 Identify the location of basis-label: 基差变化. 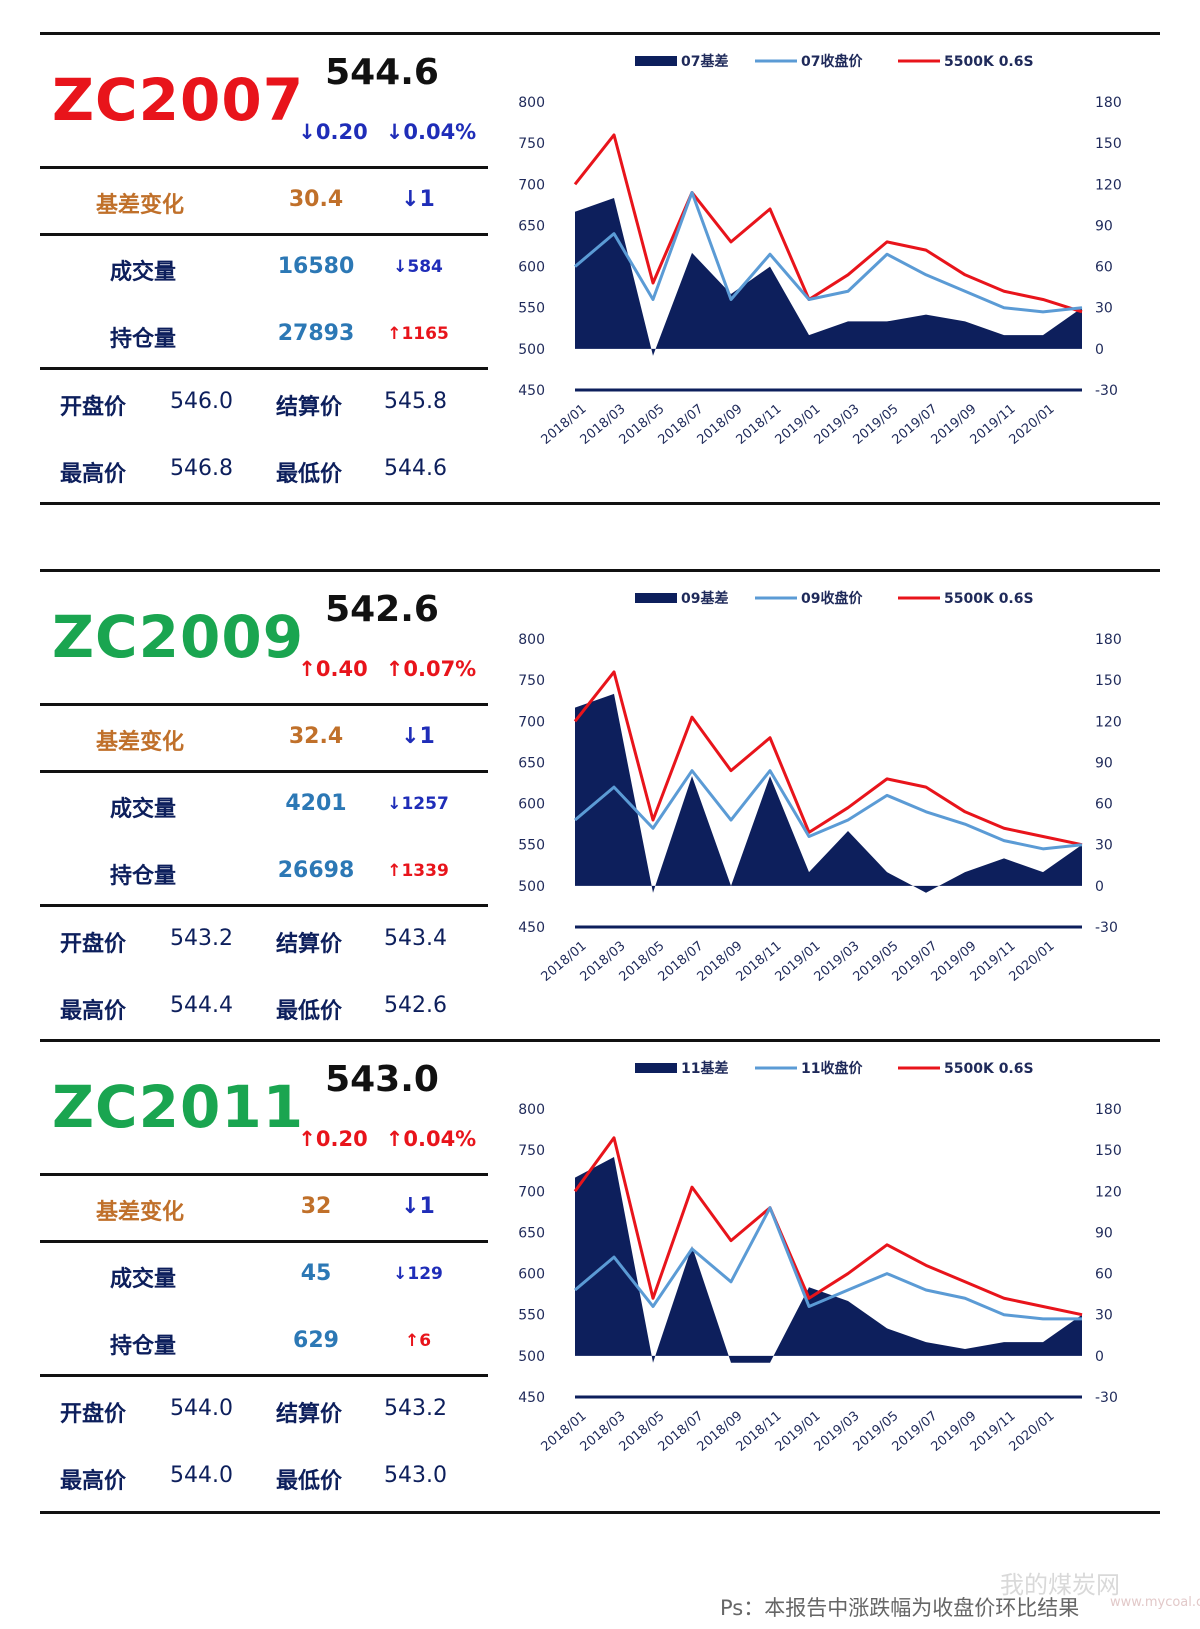
(140, 742).